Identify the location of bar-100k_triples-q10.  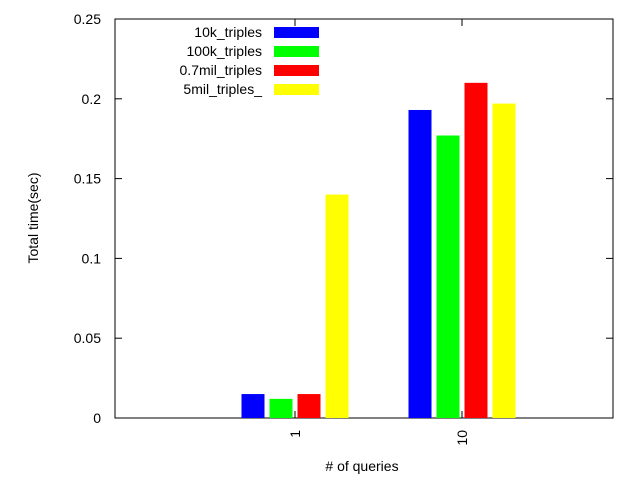
(448, 276).